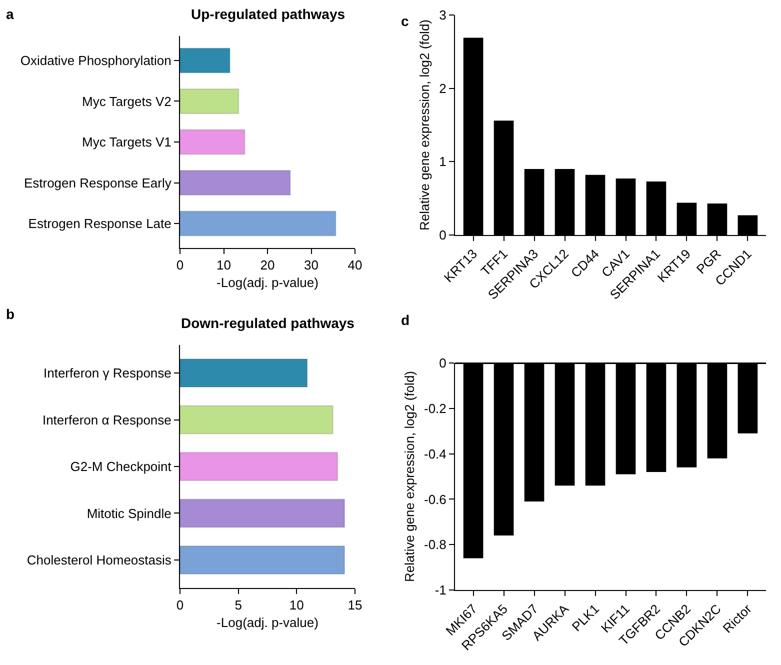 The height and width of the screenshot is (665, 781). I want to click on x-tick-label: 20, so click(267, 265).